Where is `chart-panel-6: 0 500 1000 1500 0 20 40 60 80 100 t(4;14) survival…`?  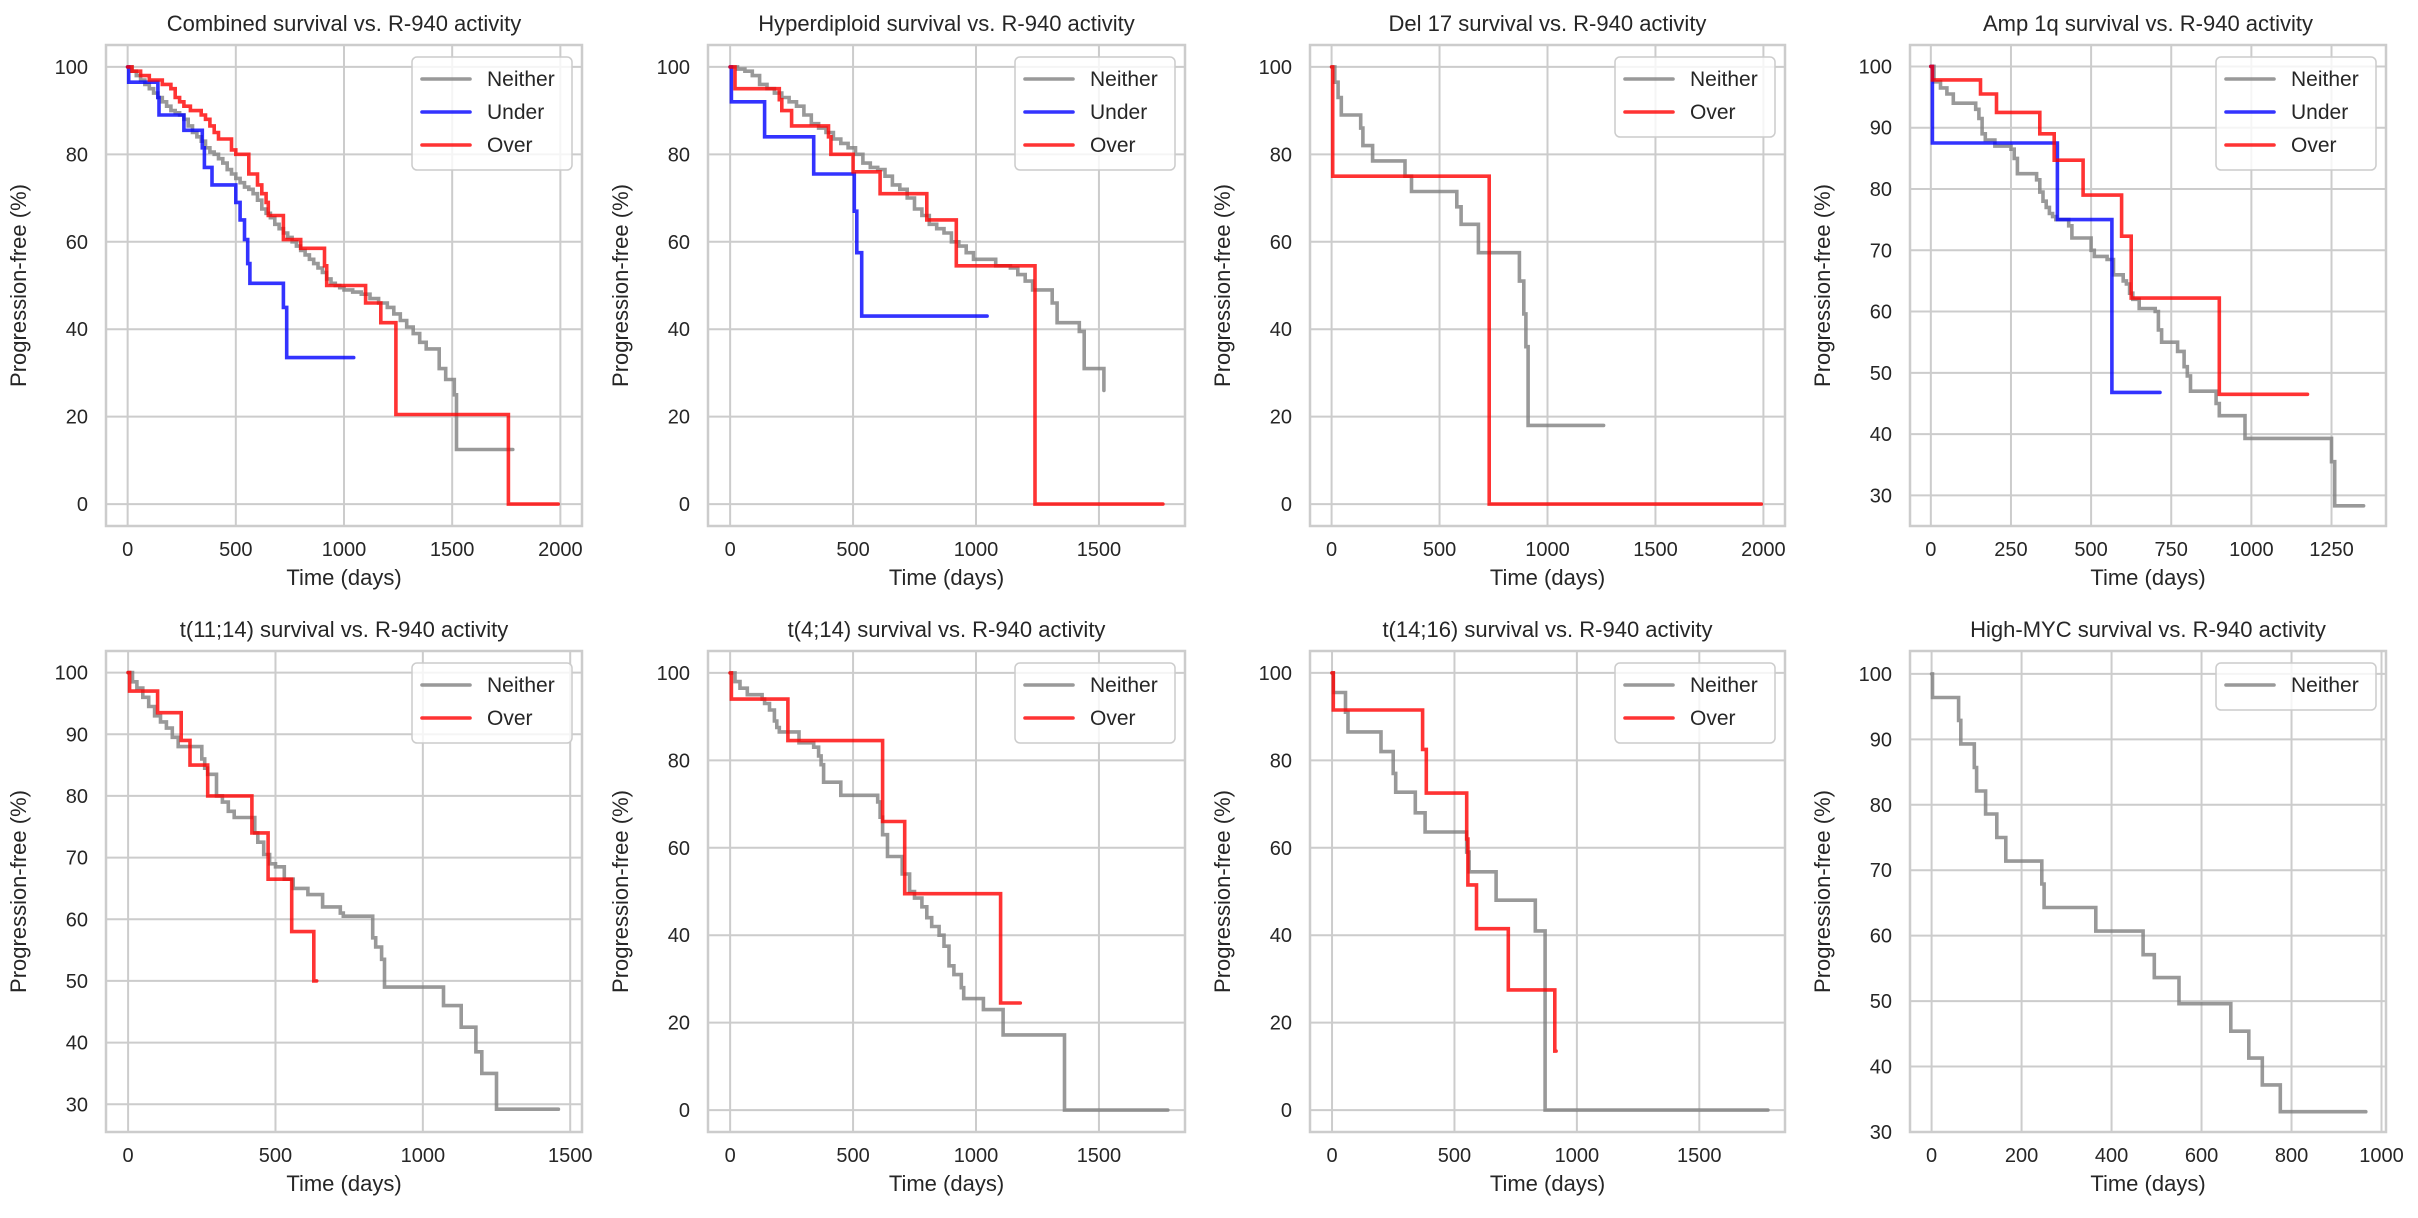 chart-panel-6: 0 500 1000 1500 0 20 40 60 80 100 t(4;14) survival… is located at coordinates (897, 906).